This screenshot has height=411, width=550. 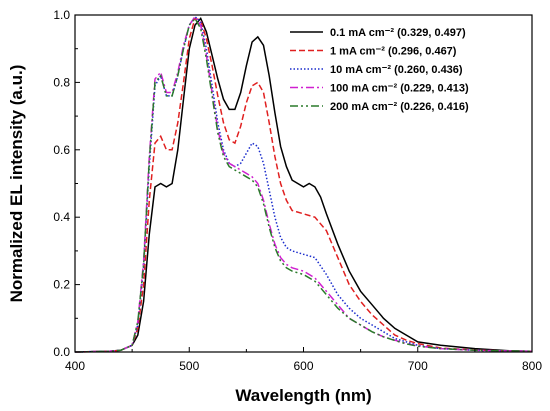 I want to click on x-tick-label: 800, so click(x=532, y=366).